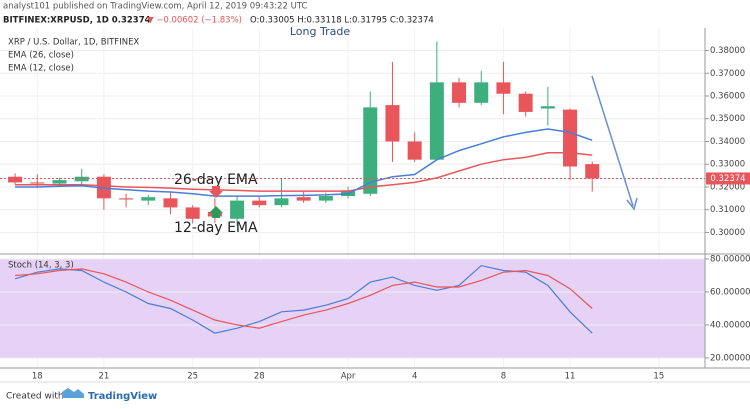 The image size is (750, 409). I want to click on y-tick-label: 20.00000, so click(730, 358).